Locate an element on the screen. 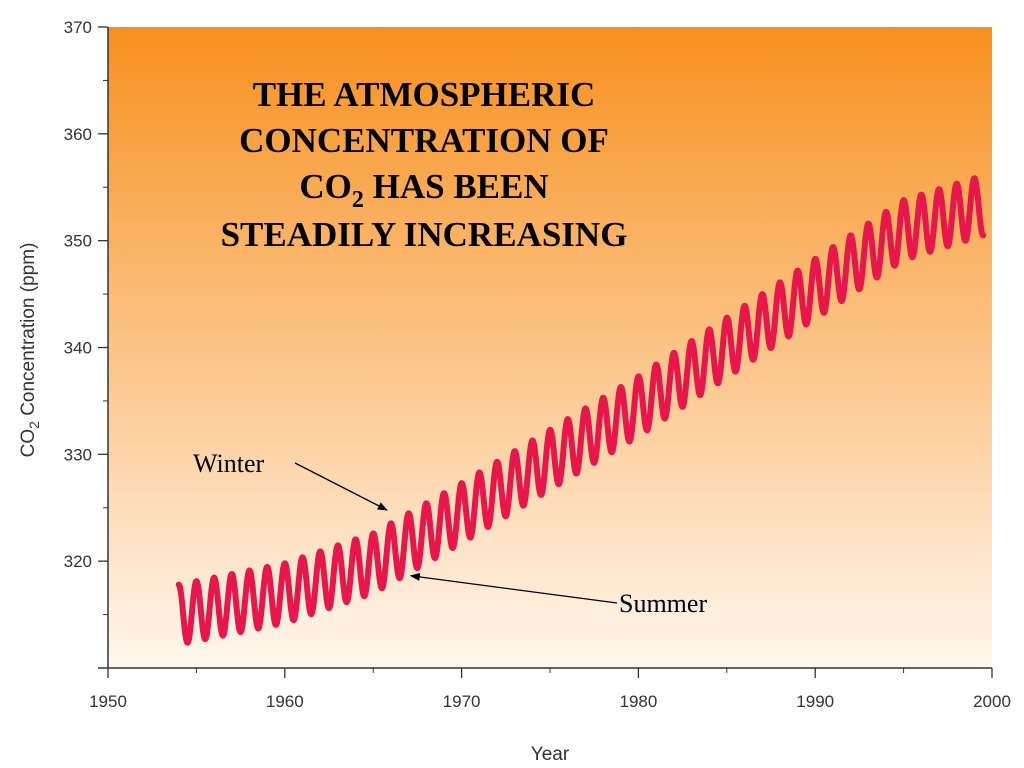 The image size is (1024, 768). y-axis-title-co: CO is located at coordinates (28, 443).